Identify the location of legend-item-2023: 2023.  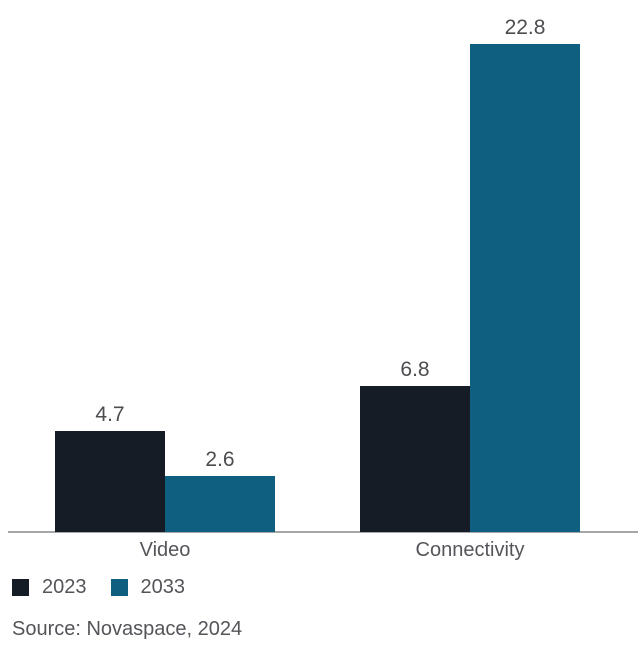
(49, 587).